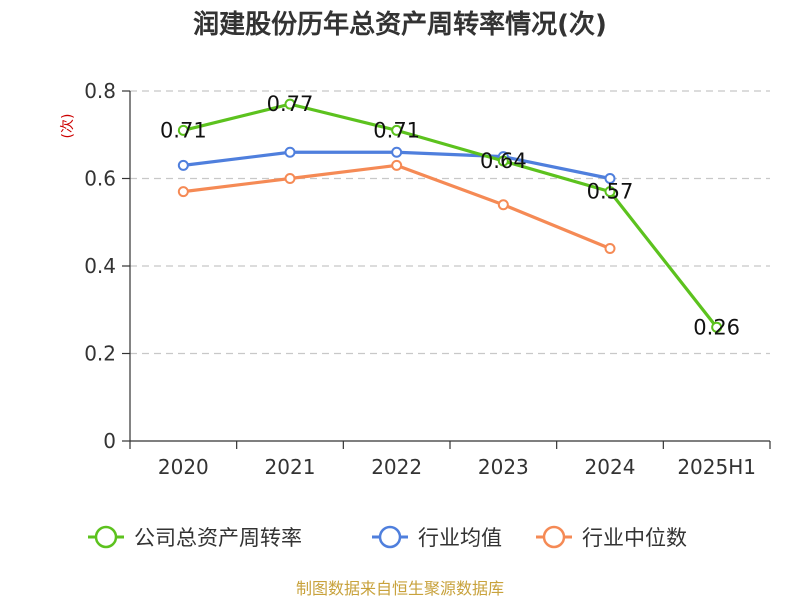 Image resolution: width=800 pixels, height=600 pixels. Describe the element at coordinates (634, 538) in the screenshot. I see `legend-label: 行业中位数` at that location.